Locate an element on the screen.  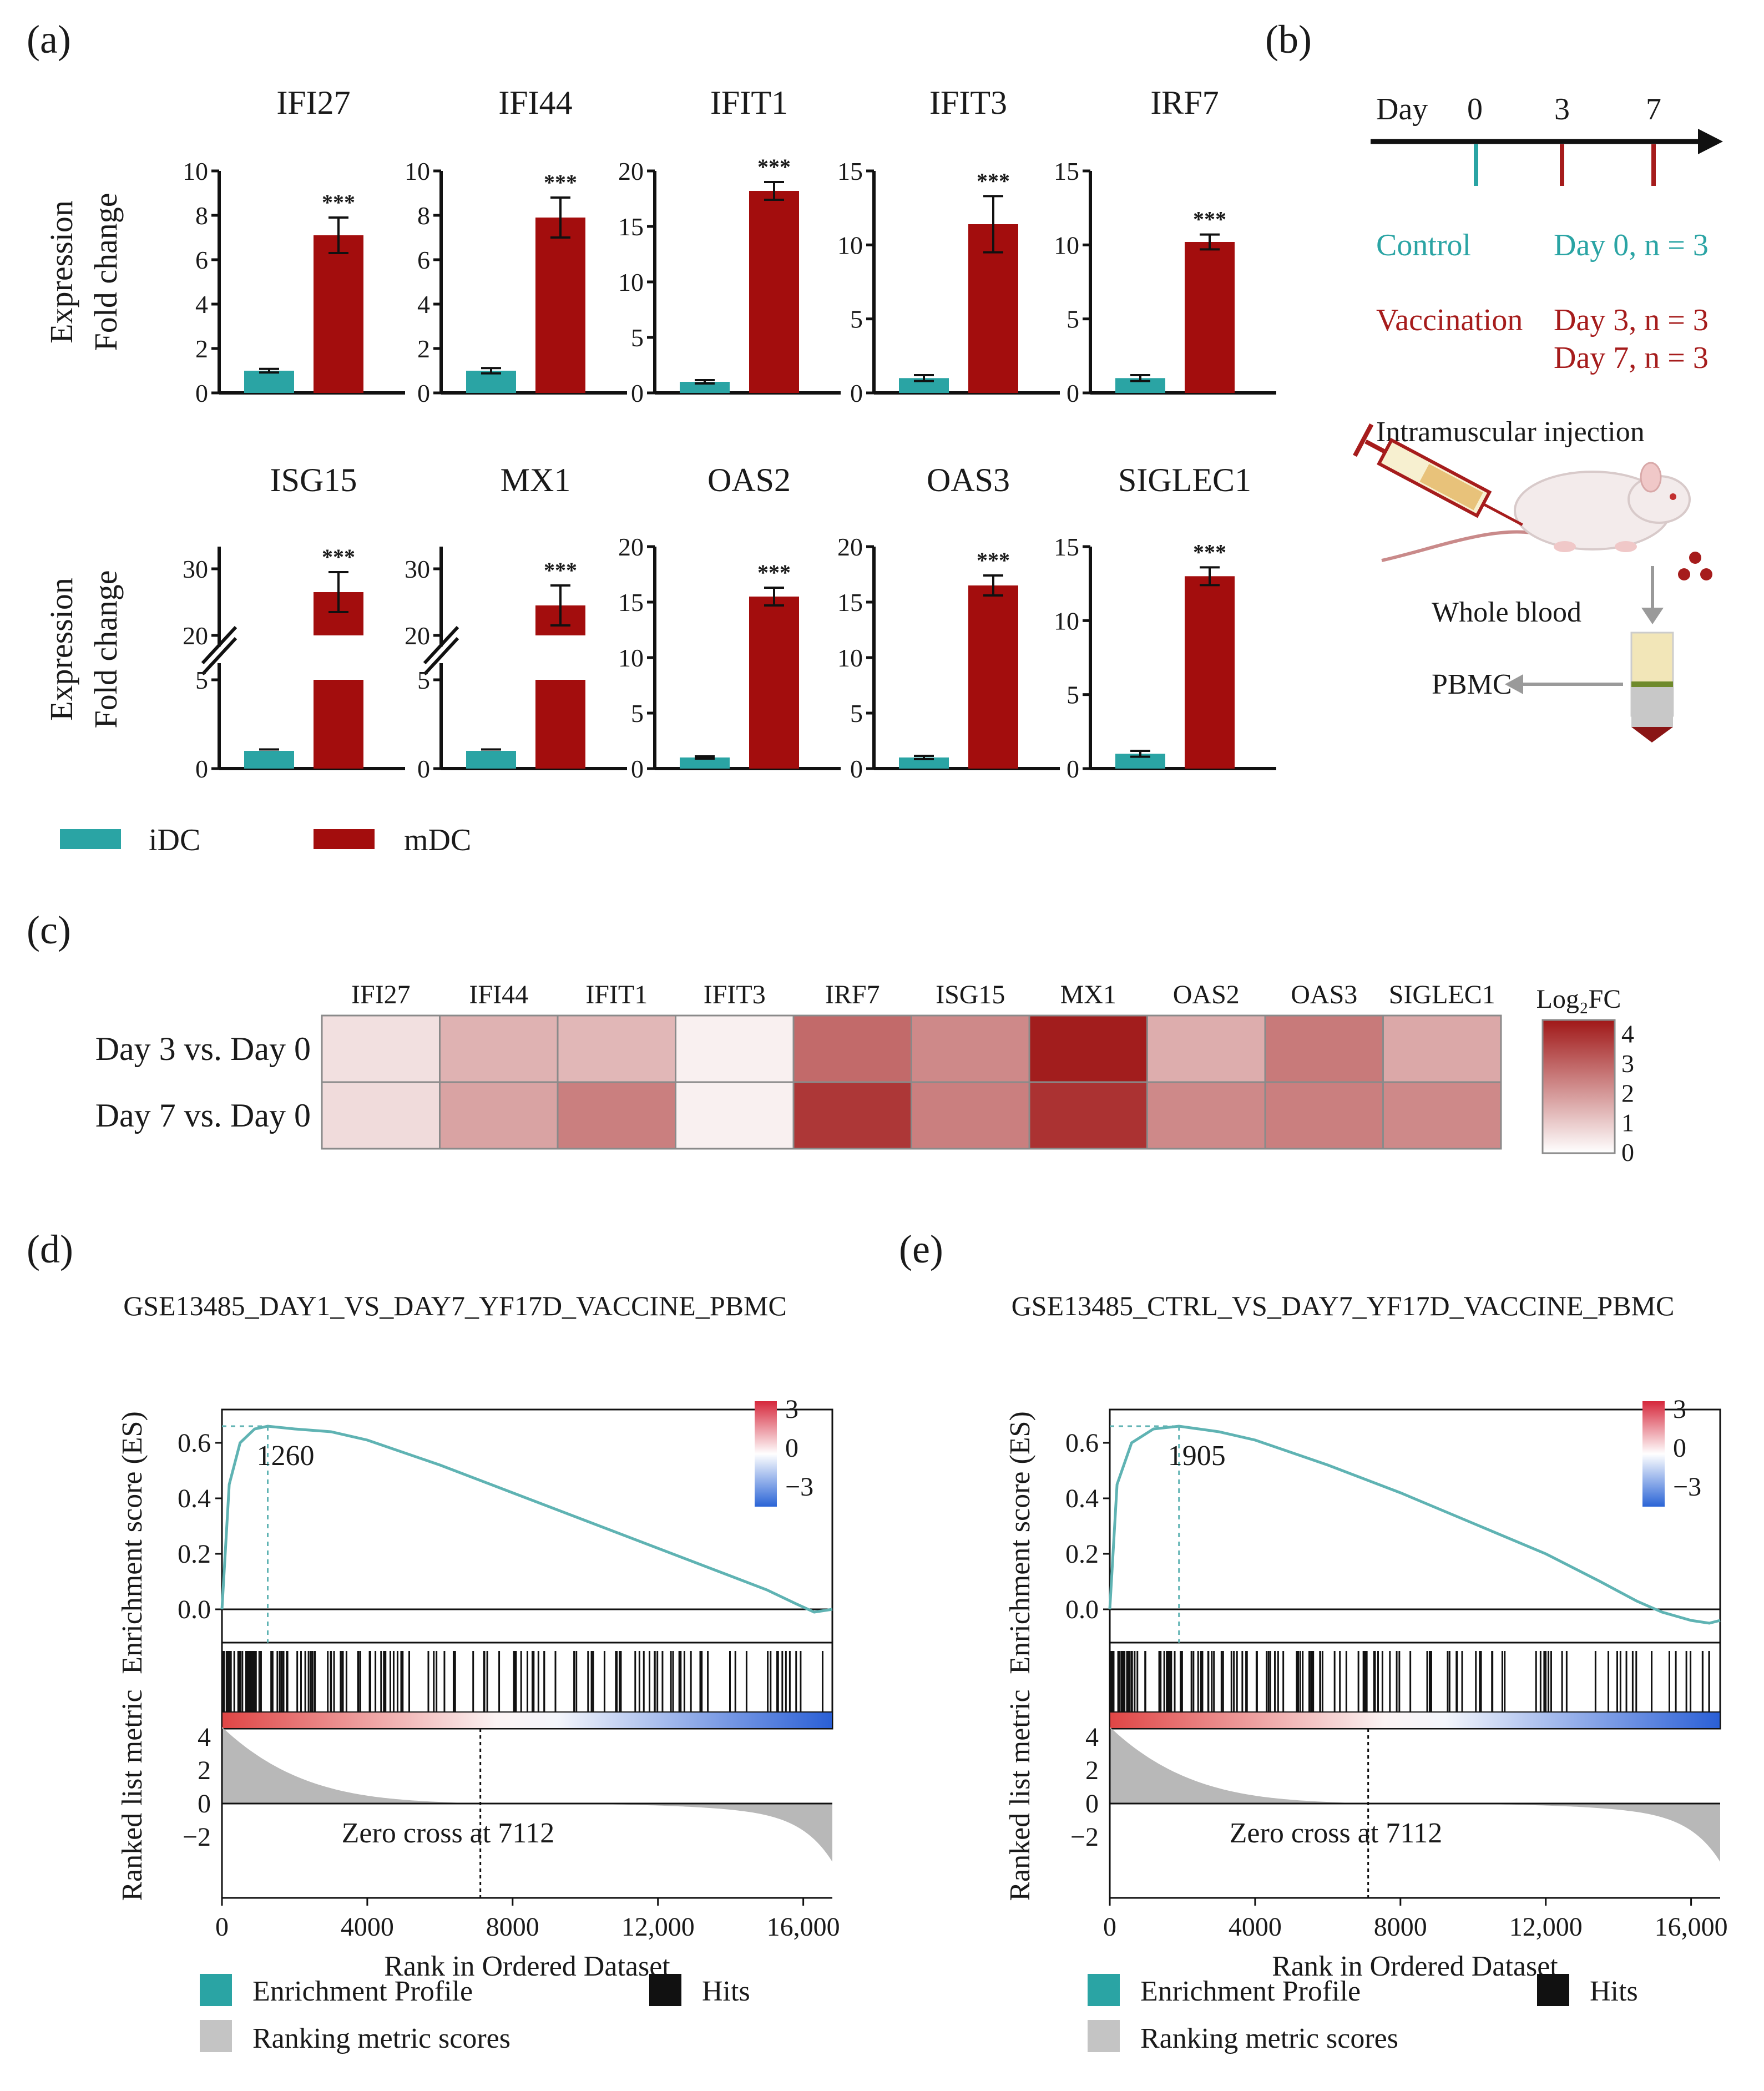
rank-tick-label: 0 is located at coordinates (204, 1804).